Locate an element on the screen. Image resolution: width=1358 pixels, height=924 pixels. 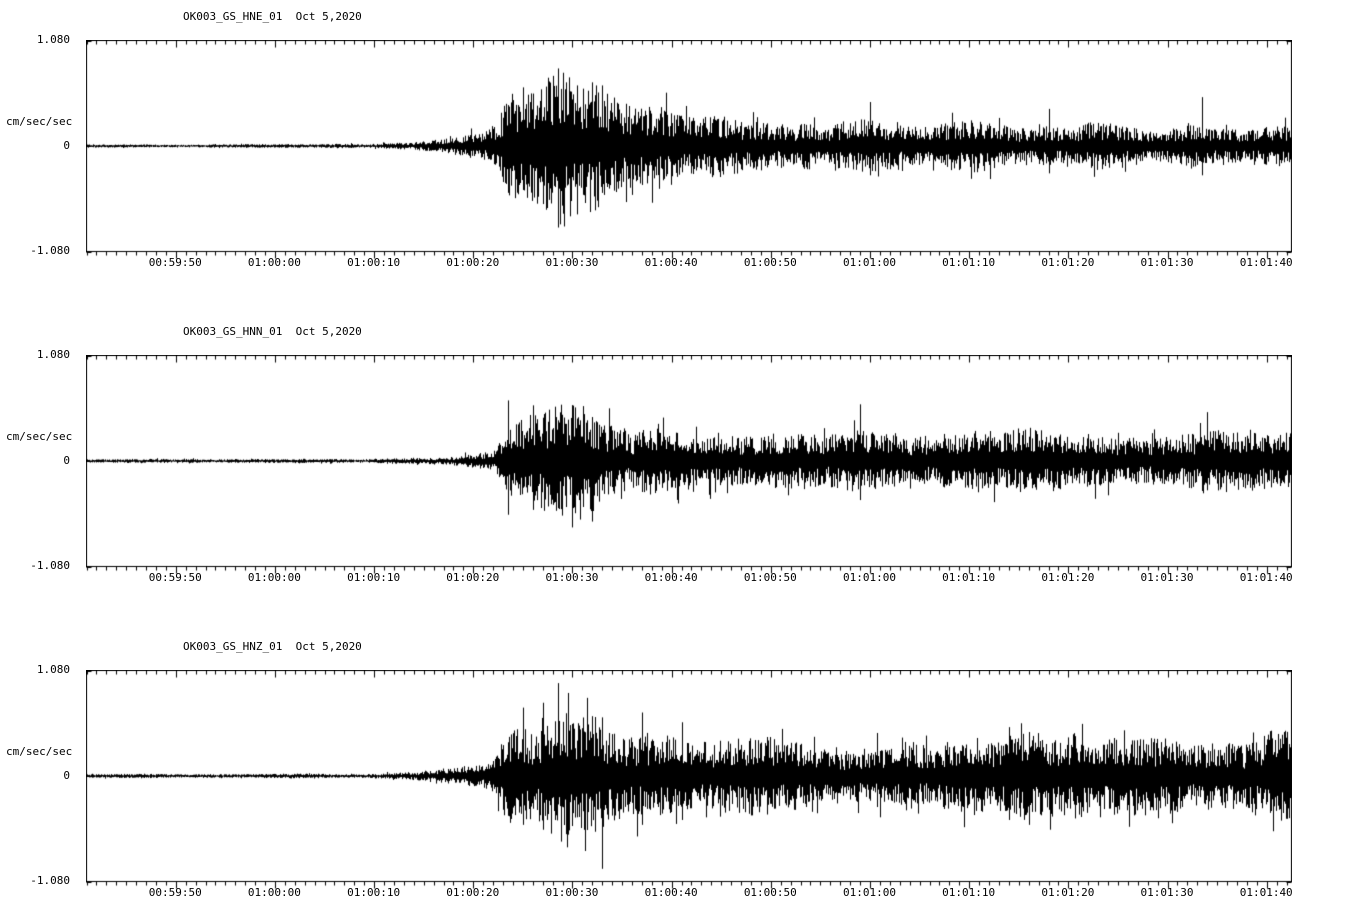
panel-title-hnn: OK003_GS_HNN_01 Oct 5,2020 is located at coordinates (272, 331).